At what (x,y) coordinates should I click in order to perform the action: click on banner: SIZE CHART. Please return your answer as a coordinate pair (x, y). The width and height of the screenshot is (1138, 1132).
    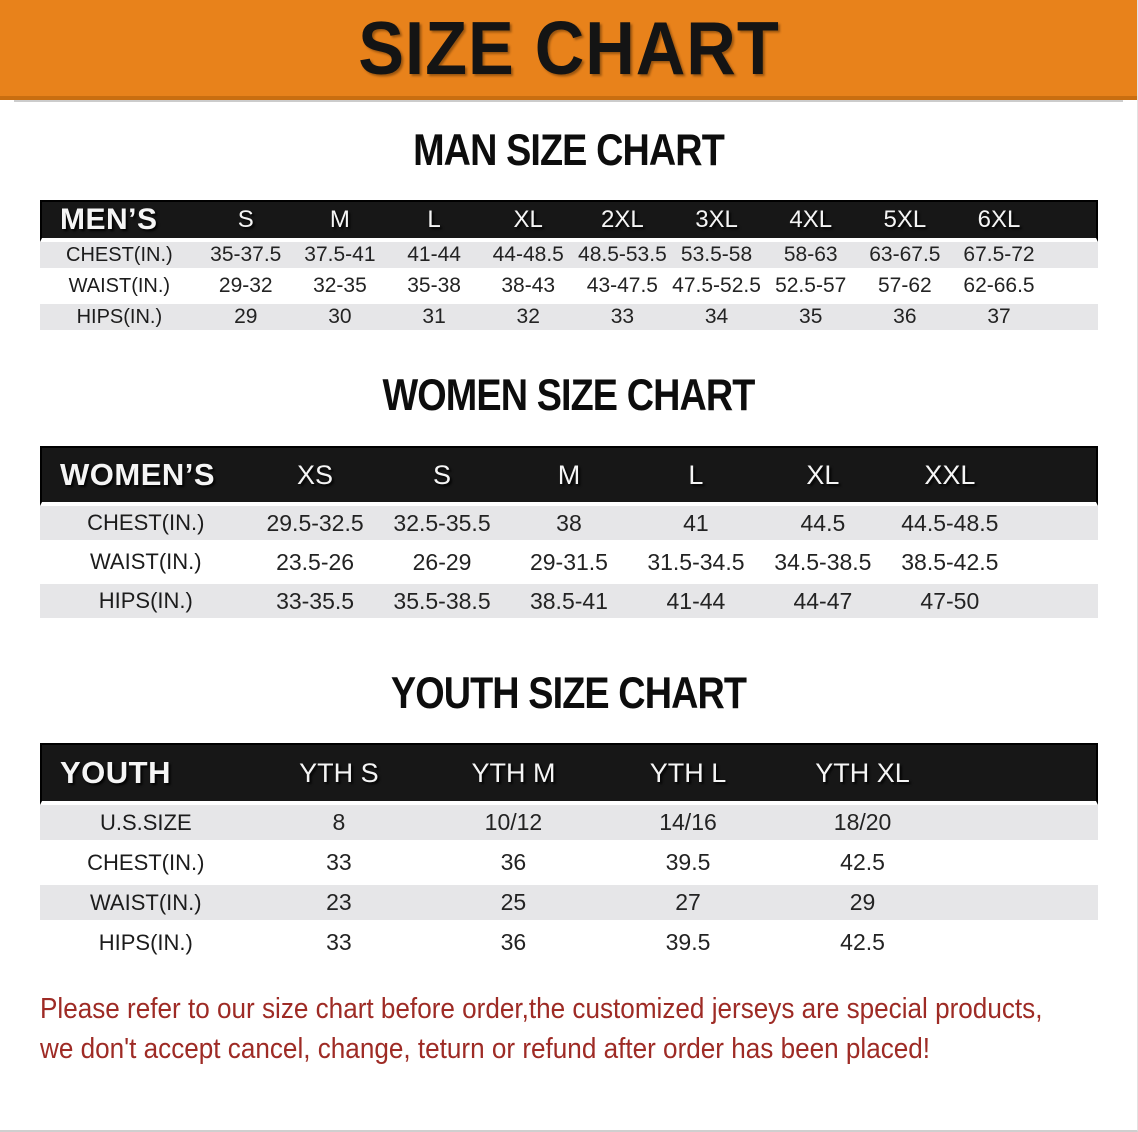
    Looking at the image, I should click on (568, 50).